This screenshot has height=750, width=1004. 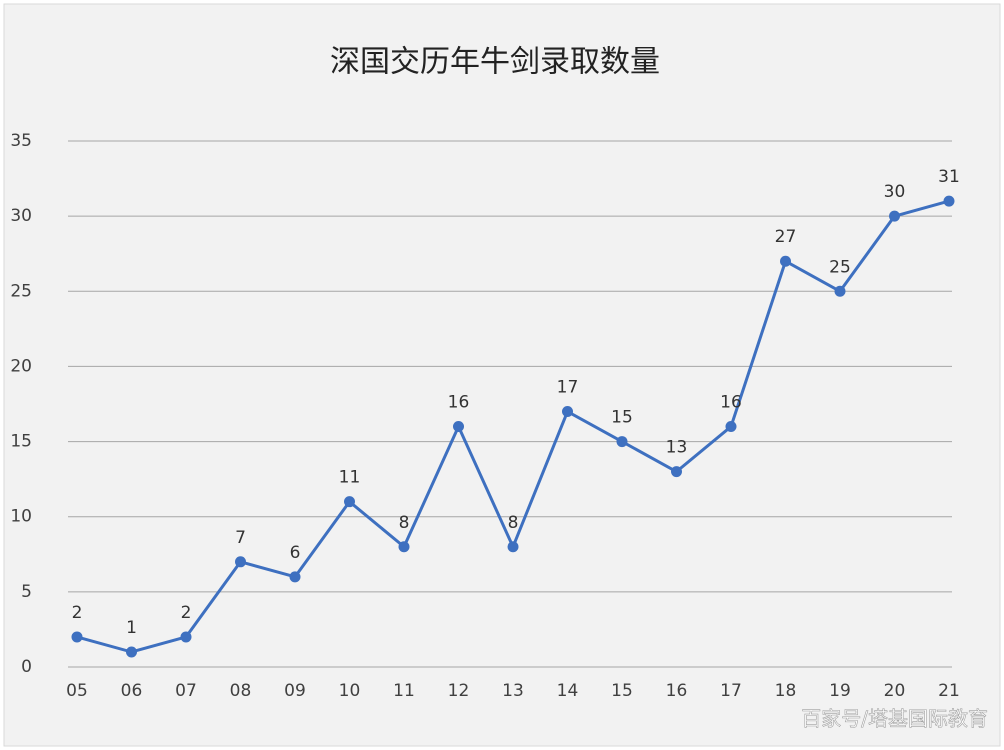 What do you see at coordinates (459, 691) in the screenshot?
I see `x-tick-label: 12` at bounding box center [459, 691].